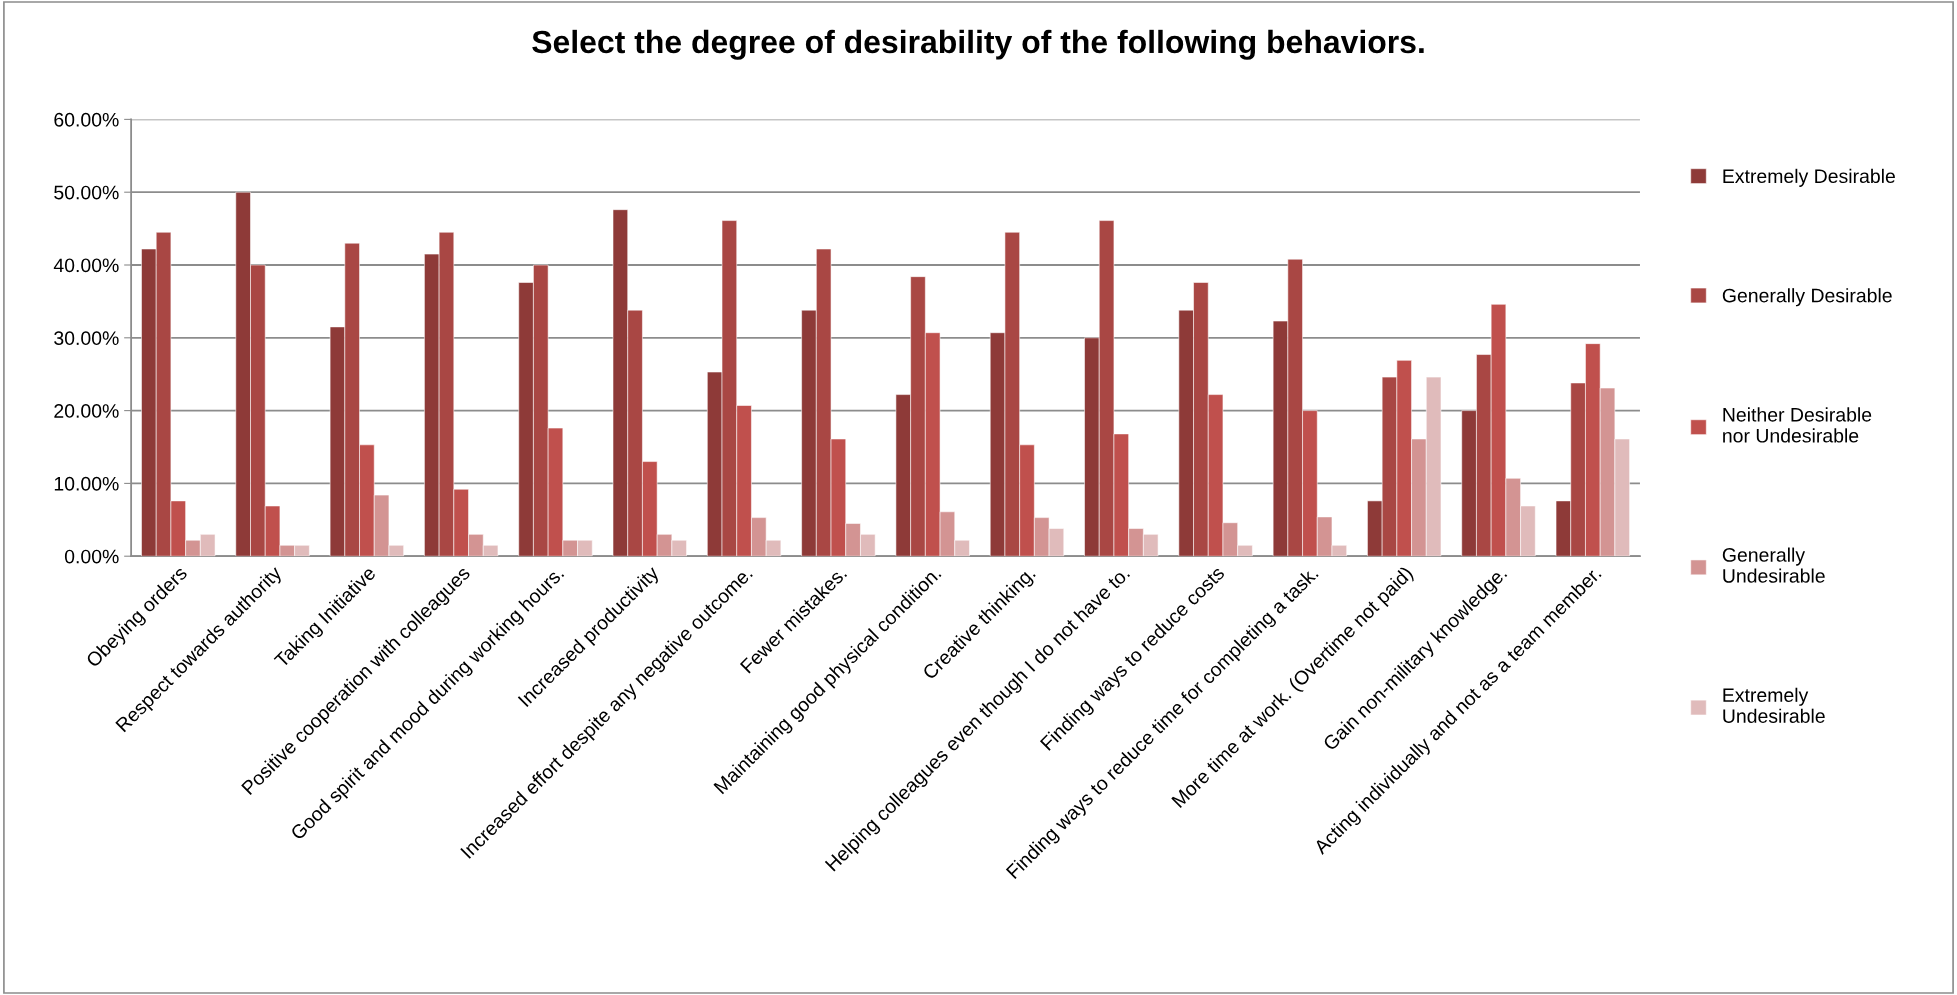 The image size is (1957, 995). I want to click on y-tick-label: 60.00%, so click(86, 119).